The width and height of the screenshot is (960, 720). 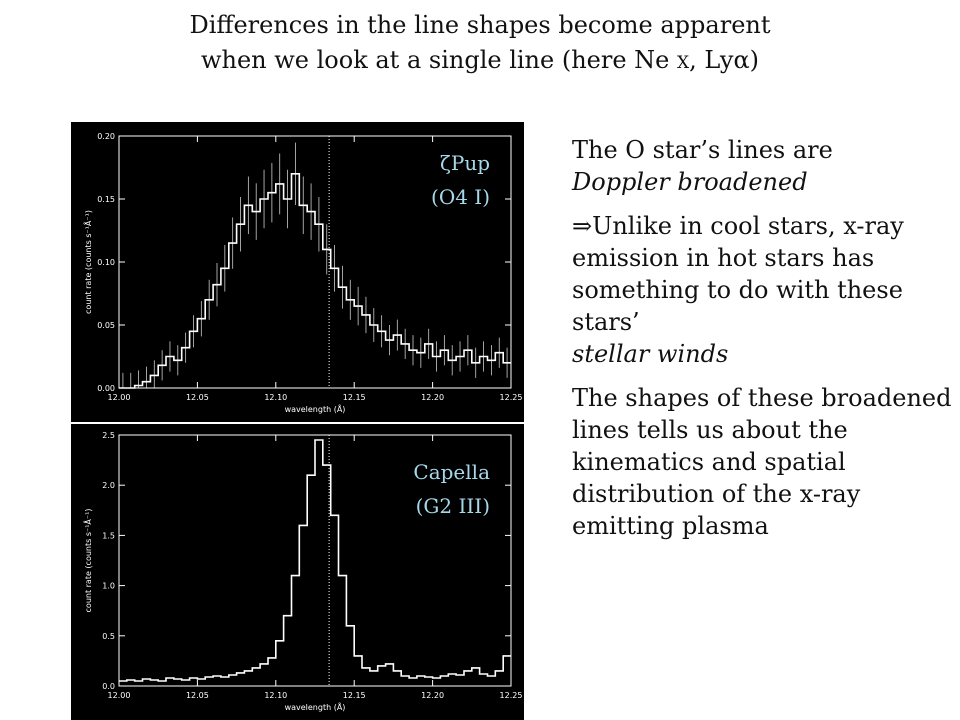 I want to click on chart0-y-axis-label: count rate (counts s⁻¹Å⁻¹), so click(x=87, y=262).